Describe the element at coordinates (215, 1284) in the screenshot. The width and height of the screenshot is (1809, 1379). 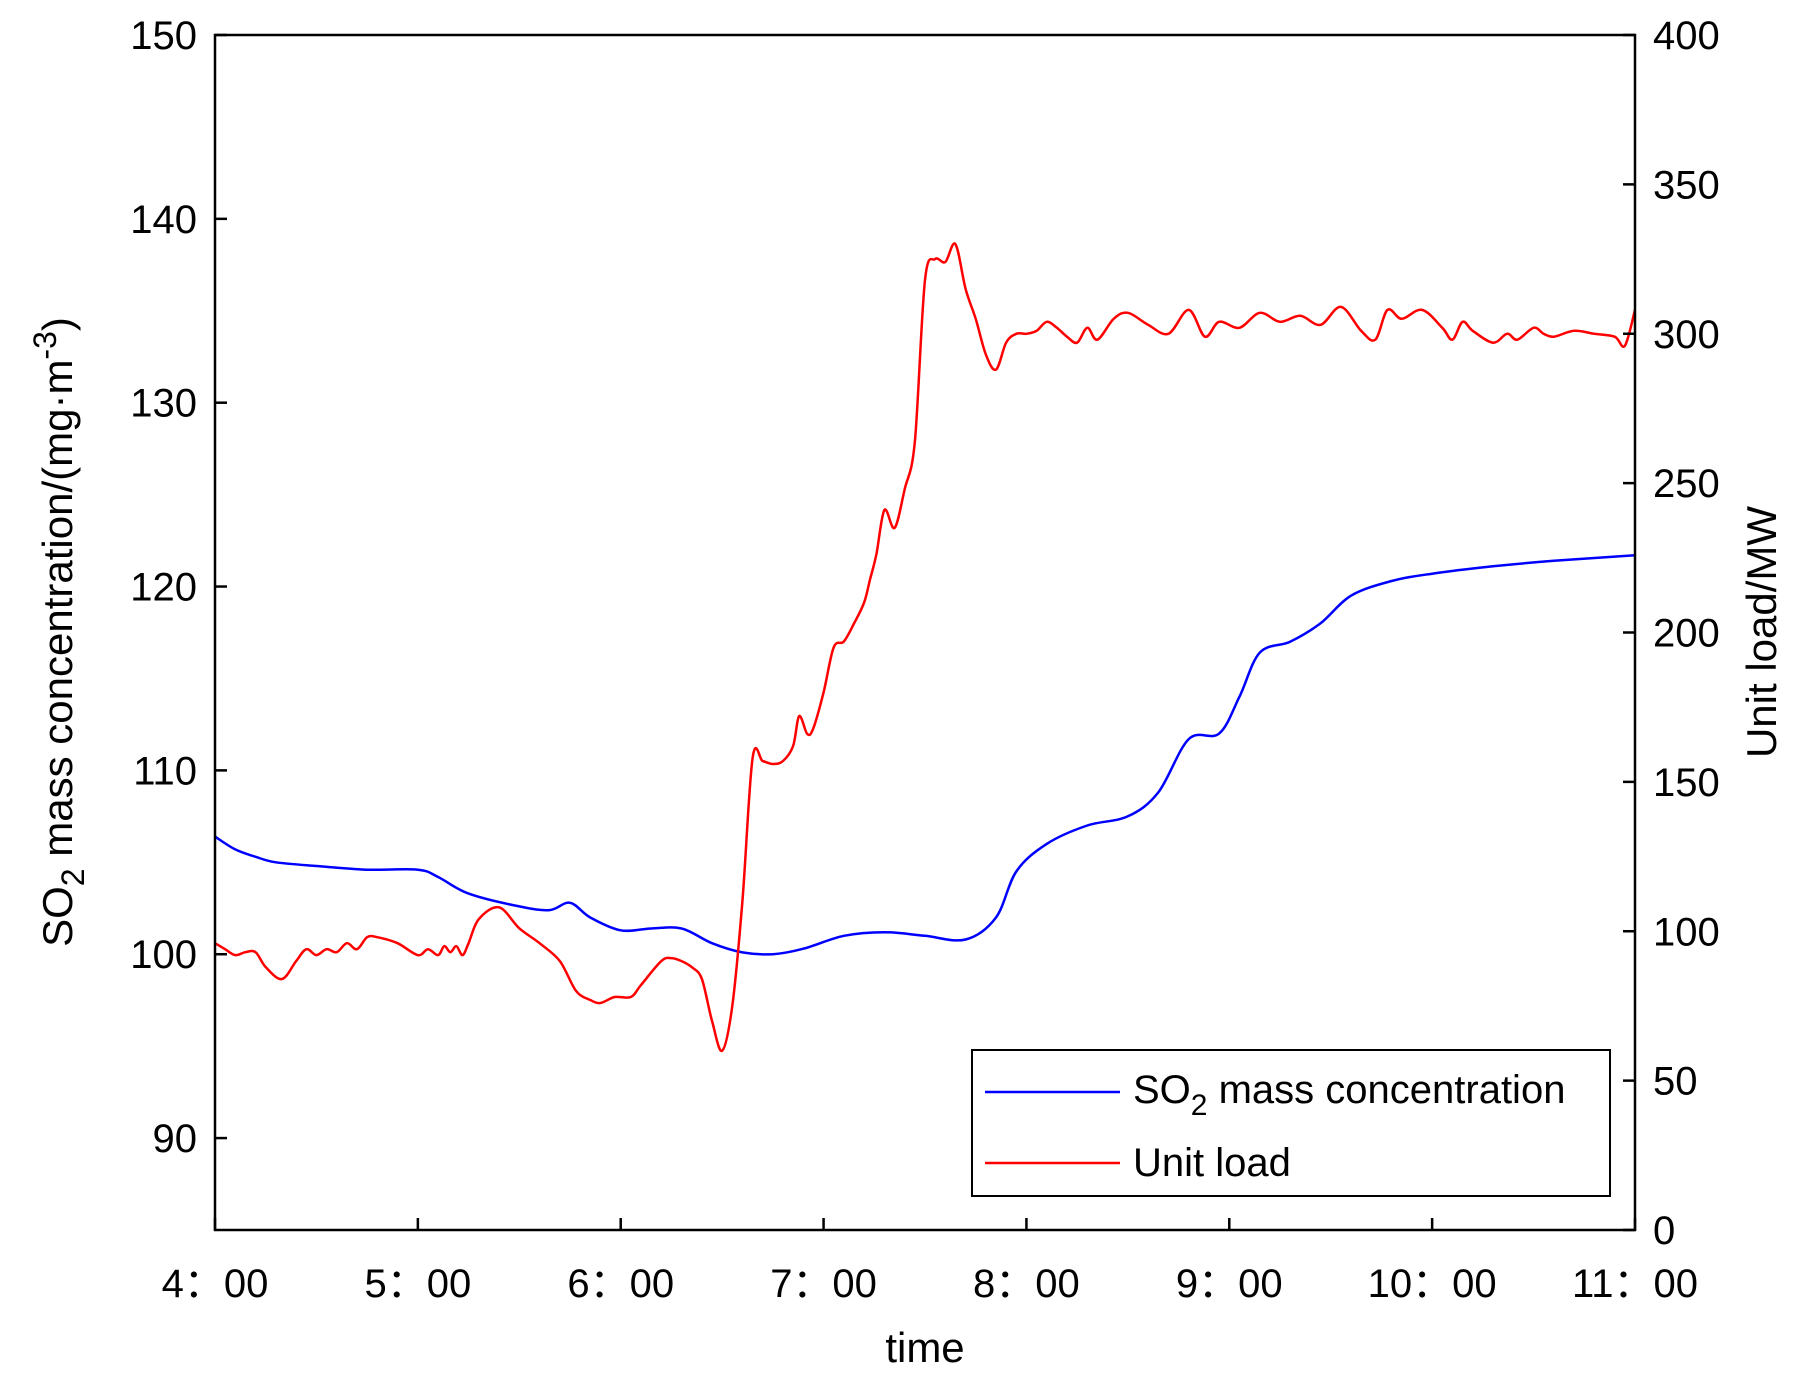
I see `x-tick-label: 4：00` at that location.